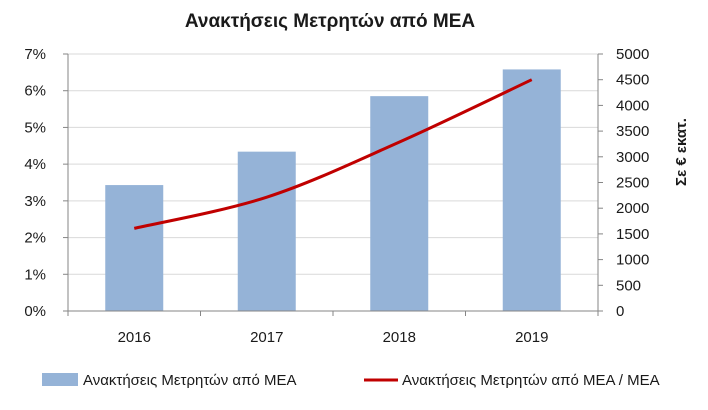  Describe the element at coordinates (266, 337) in the screenshot. I see `category-label: 2017` at that location.